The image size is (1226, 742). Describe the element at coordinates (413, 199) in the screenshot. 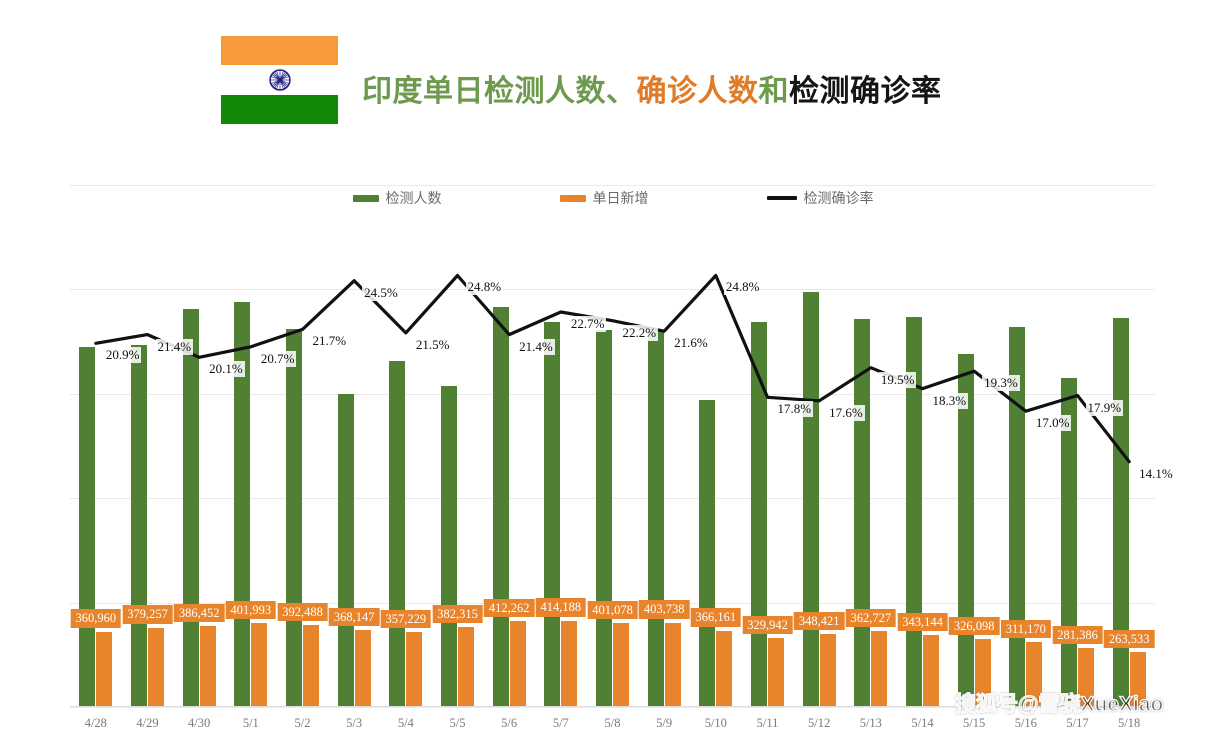

I see `legend-label: 检测人数` at that location.